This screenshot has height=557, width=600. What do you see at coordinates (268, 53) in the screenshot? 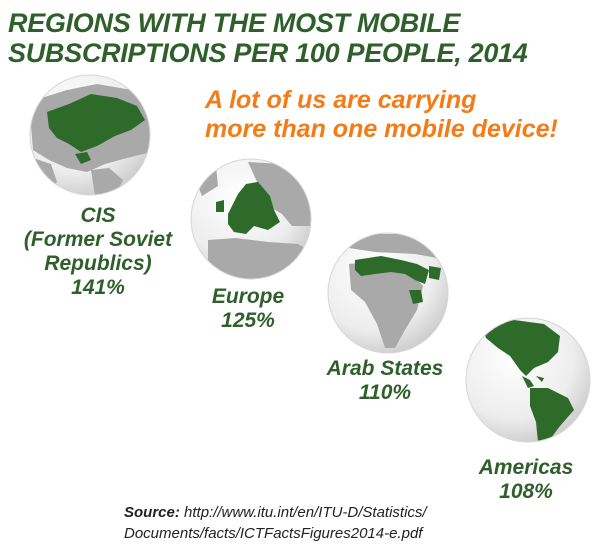
I see `title-line-2: SUBSCRIPTIONS PER 100 PEOPLE, 2014` at bounding box center [268, 53].